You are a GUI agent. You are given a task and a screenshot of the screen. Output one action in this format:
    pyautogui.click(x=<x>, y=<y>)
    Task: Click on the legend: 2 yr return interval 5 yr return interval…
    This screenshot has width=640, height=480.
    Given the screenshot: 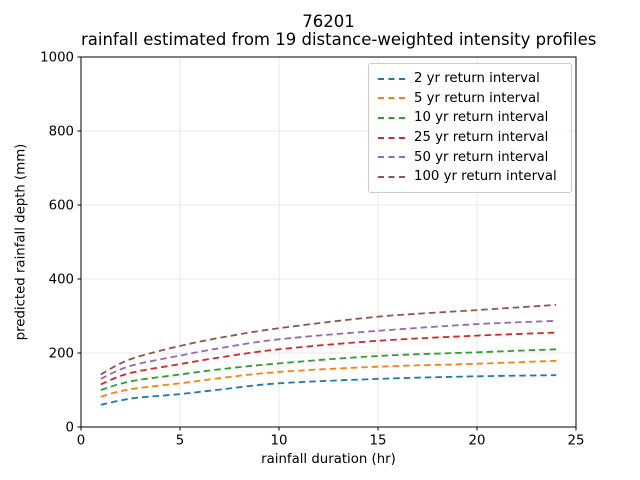 What is the action you would take?
    pyautogui.click(x=470, y=128)
    